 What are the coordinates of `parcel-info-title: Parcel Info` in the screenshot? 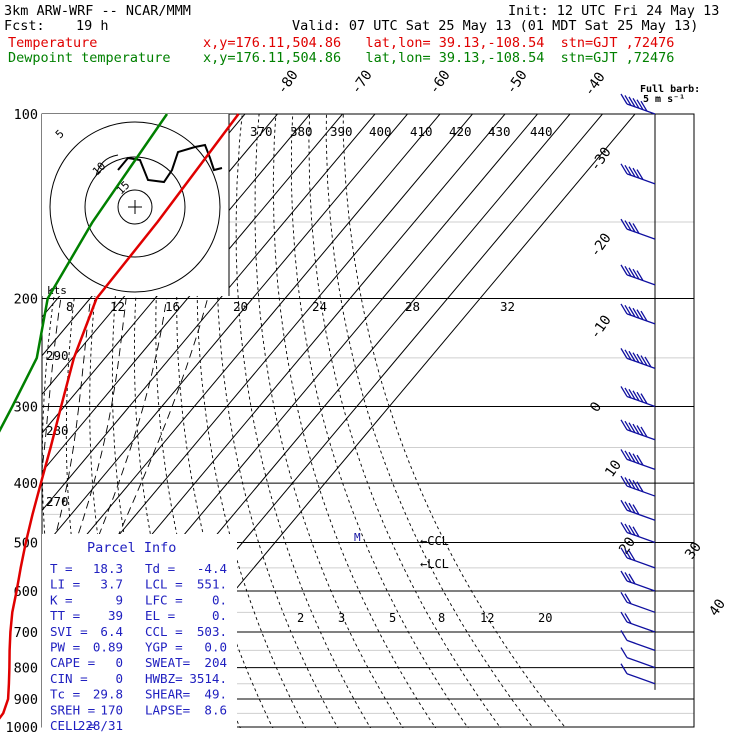 It's located at (131, 548).